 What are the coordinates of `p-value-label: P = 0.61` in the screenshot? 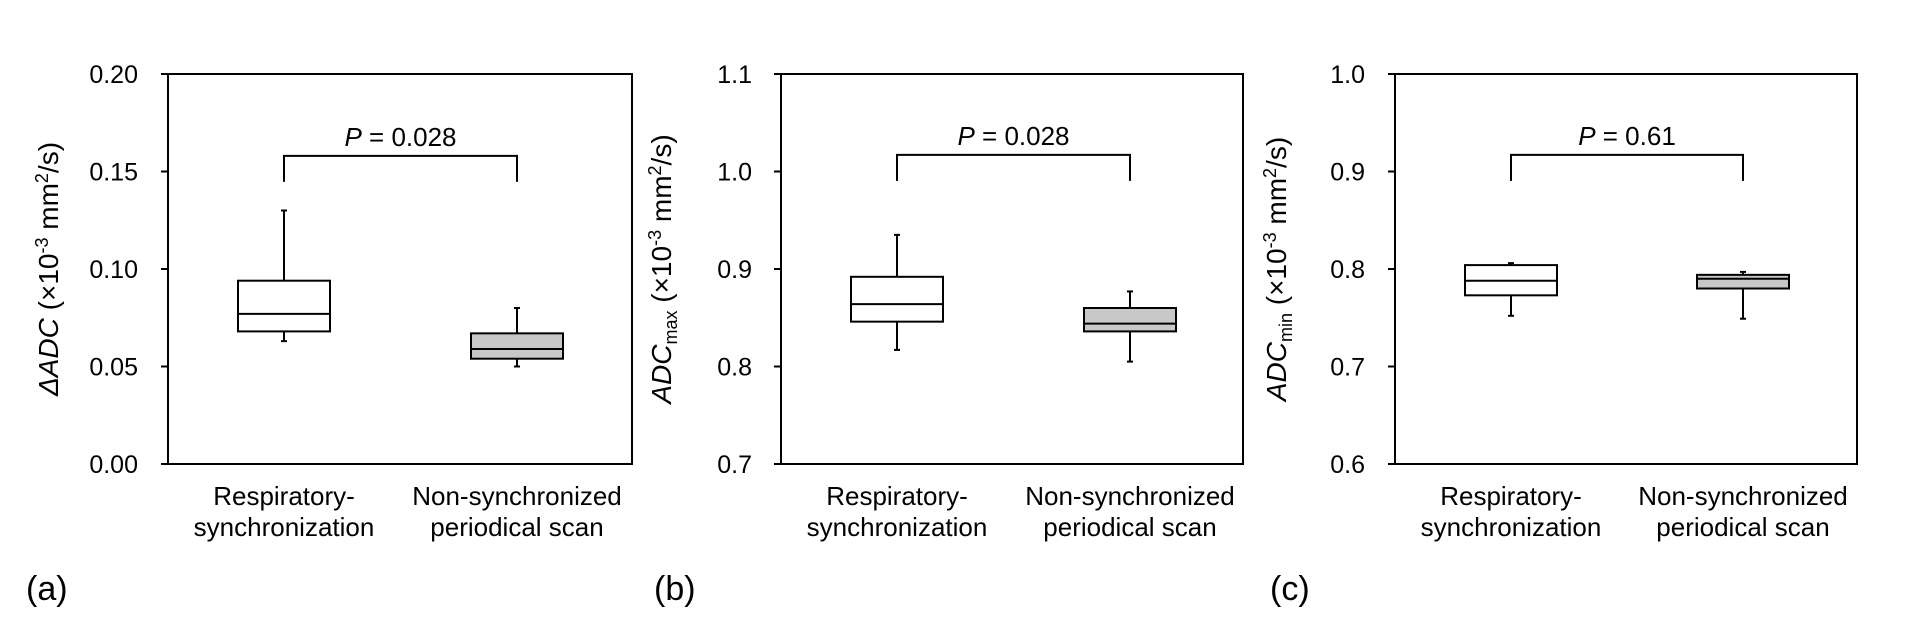 It's located at (1627, 136).